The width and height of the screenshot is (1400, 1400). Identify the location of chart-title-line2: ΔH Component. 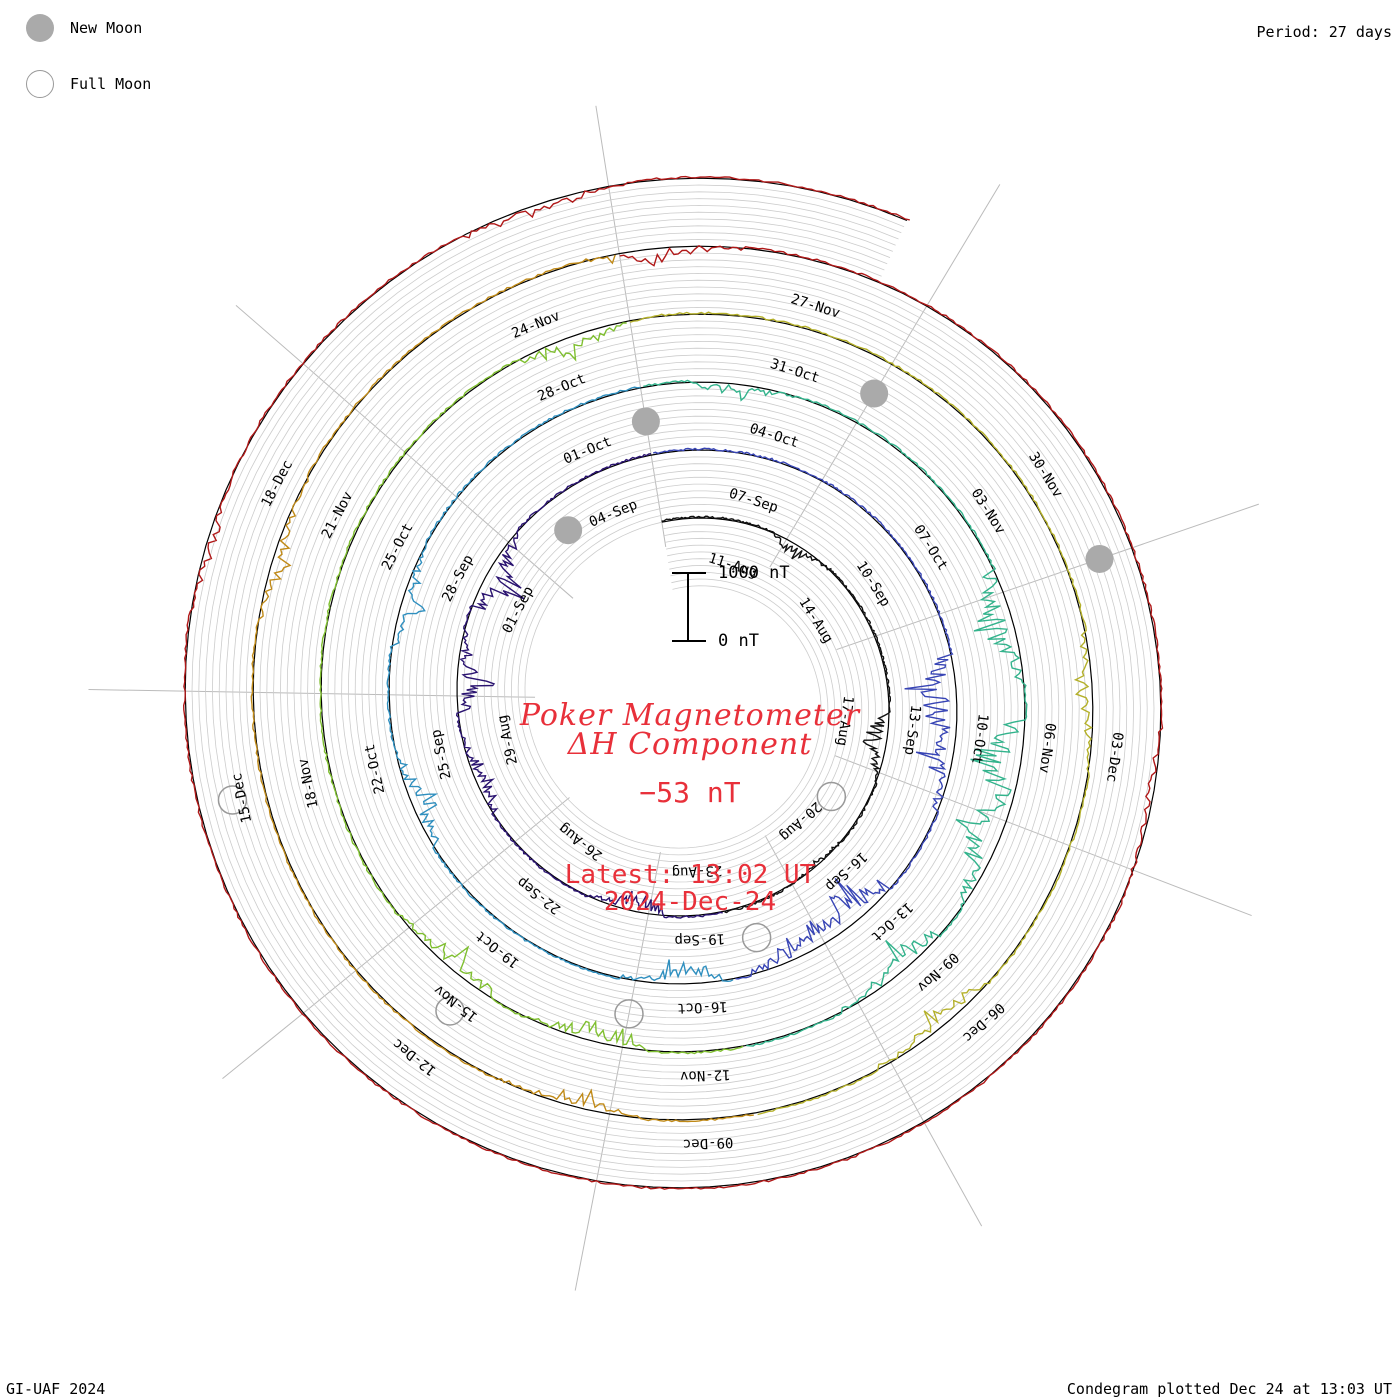
(690, 744).